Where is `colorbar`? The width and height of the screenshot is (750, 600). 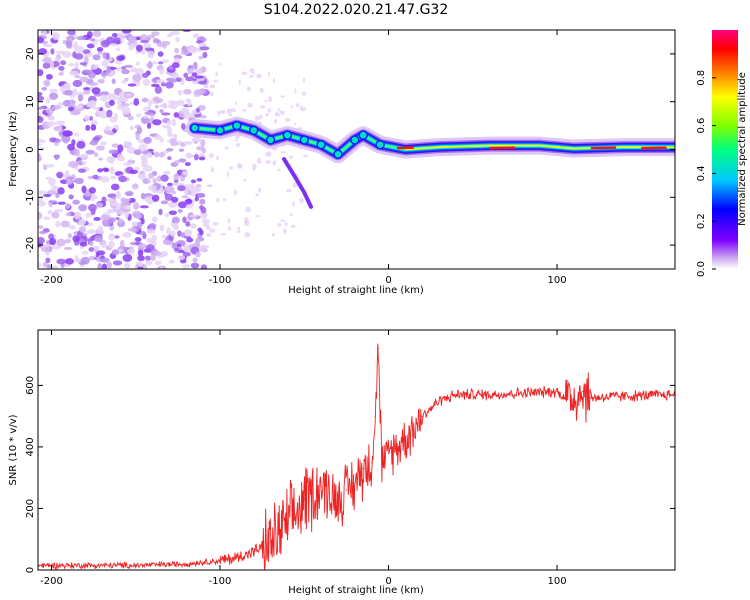
colorbar is located at coordinates (725, 149).